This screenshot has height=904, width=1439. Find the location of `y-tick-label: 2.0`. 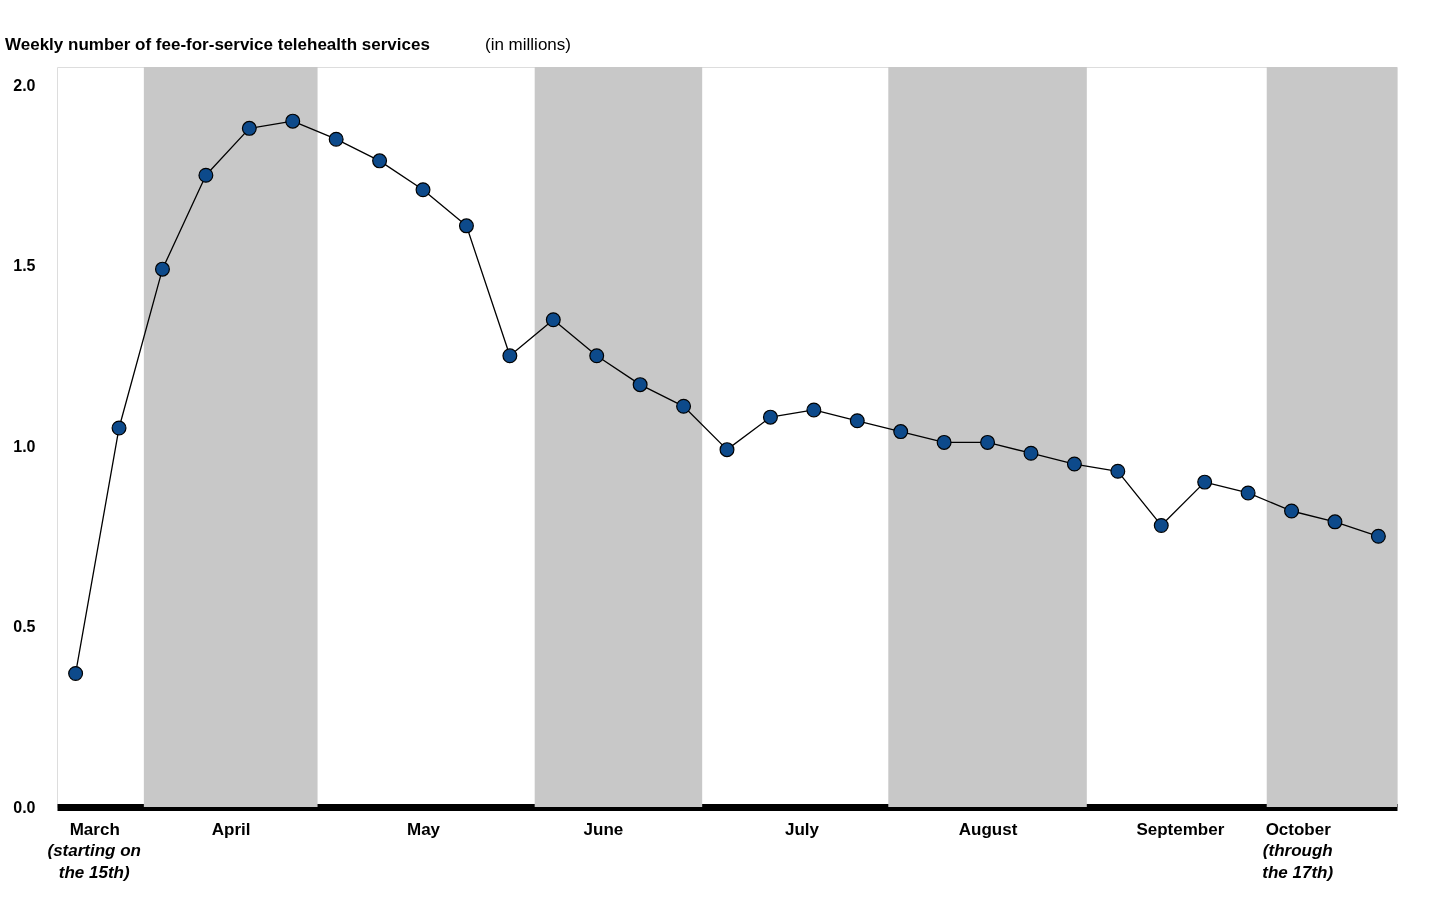

y-tick-label: 2.0 is located at coordinates (24, 85).